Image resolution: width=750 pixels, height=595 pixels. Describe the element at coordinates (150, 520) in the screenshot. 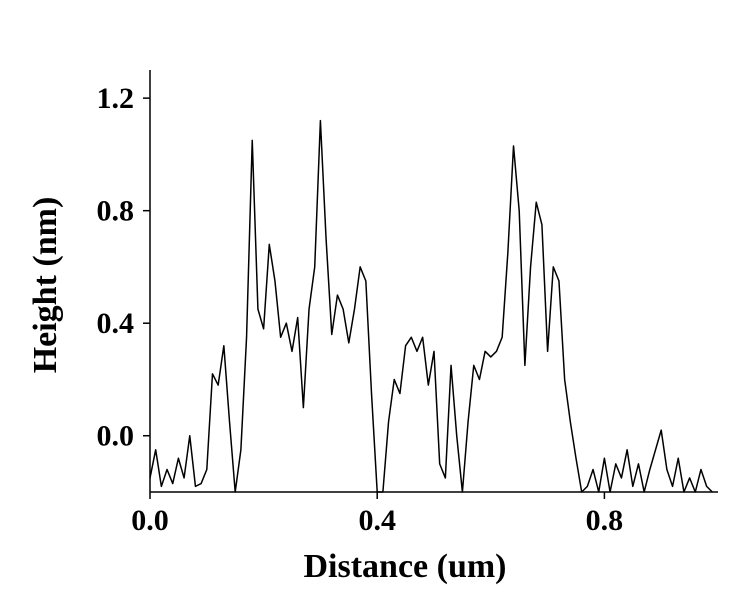

I see `x-tick-label: 0.0` at that location.